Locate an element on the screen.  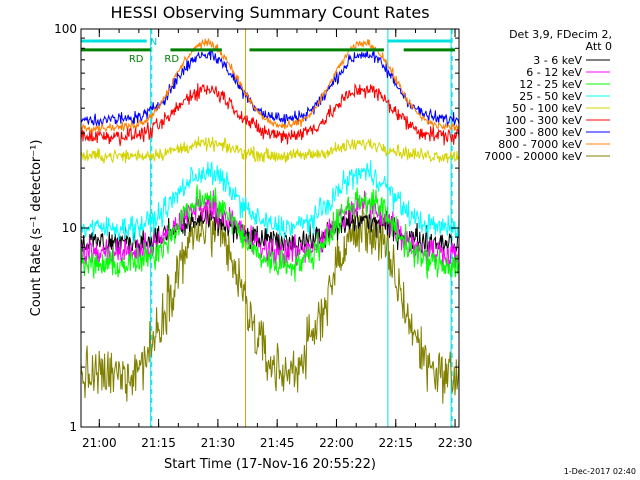
legend-entry-label: 800 - 7000 keV is located at coordinates (540, 144).